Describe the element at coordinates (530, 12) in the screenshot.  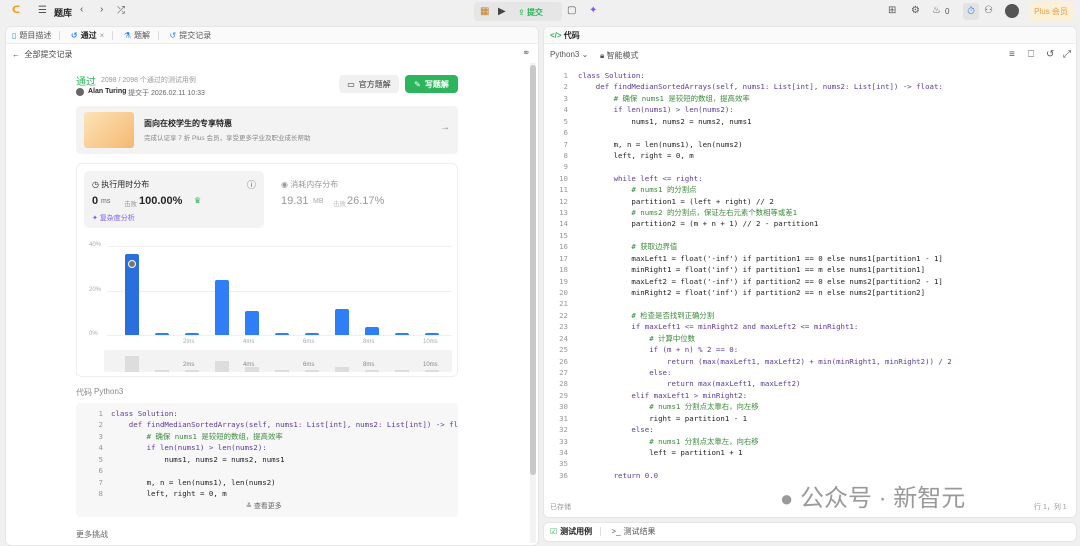
I see `submit-button: ⇪ 提交` at that location.